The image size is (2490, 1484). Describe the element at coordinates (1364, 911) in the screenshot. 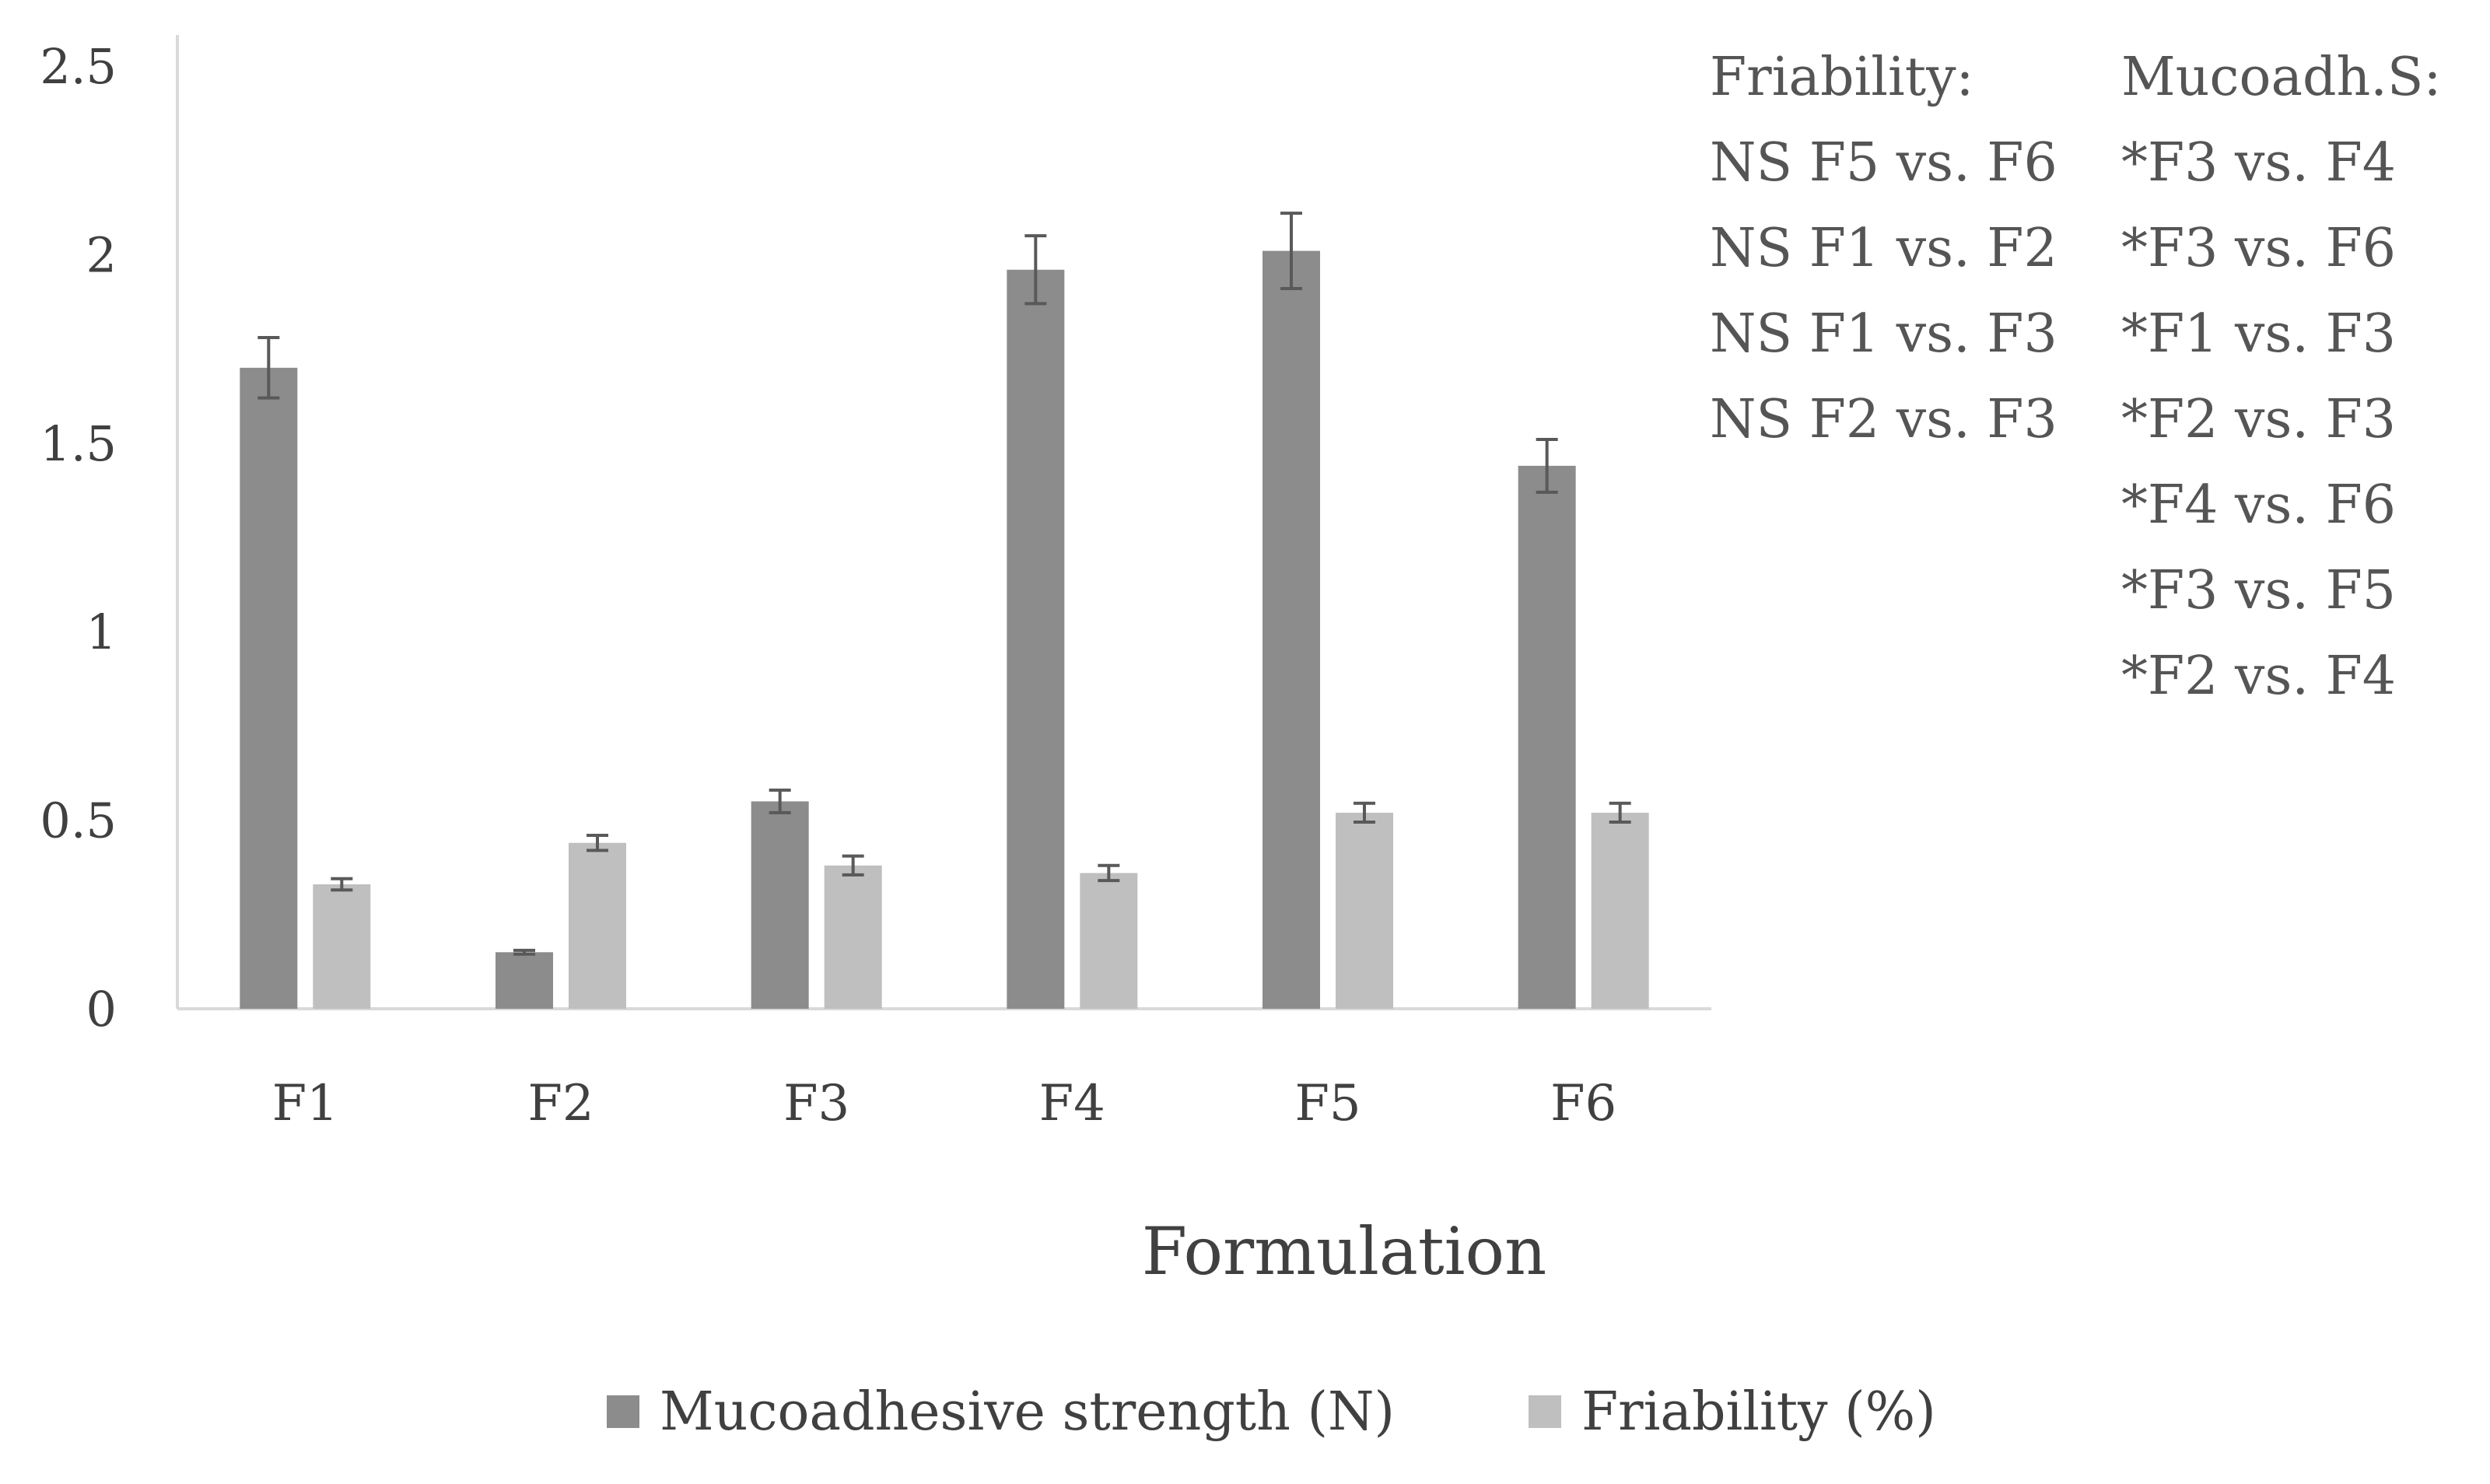

I see `bar-friability-f5` at that location.